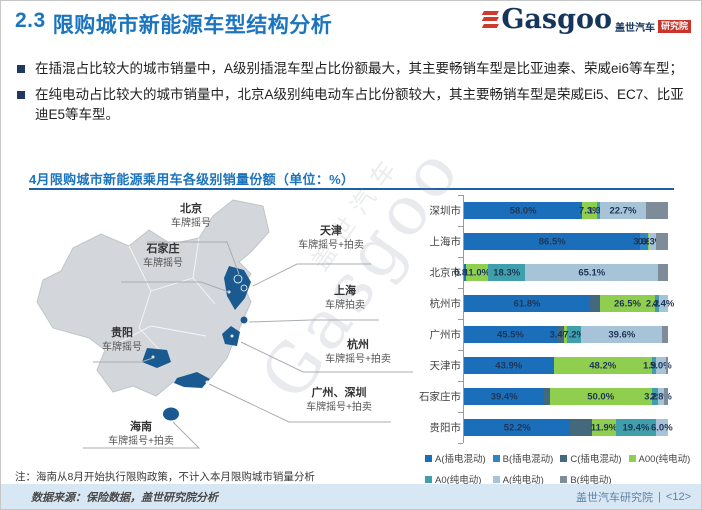 Image resolution: width=702 pixels, height=510 pixels. I want to click on stacked-bar: 52.2% 11.9% 19.4% 6.0%, so click(568, 427).